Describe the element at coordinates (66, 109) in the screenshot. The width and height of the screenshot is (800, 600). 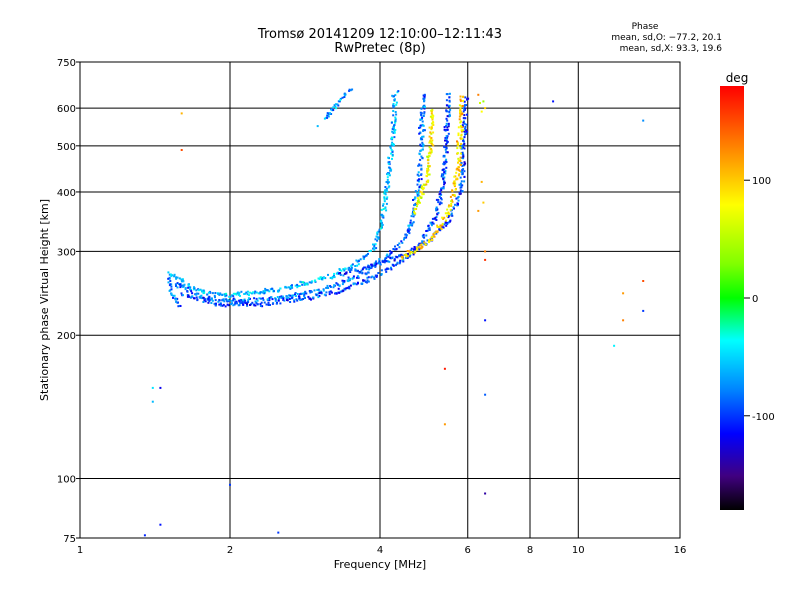
I see `y-tick-label: 600` at that location.